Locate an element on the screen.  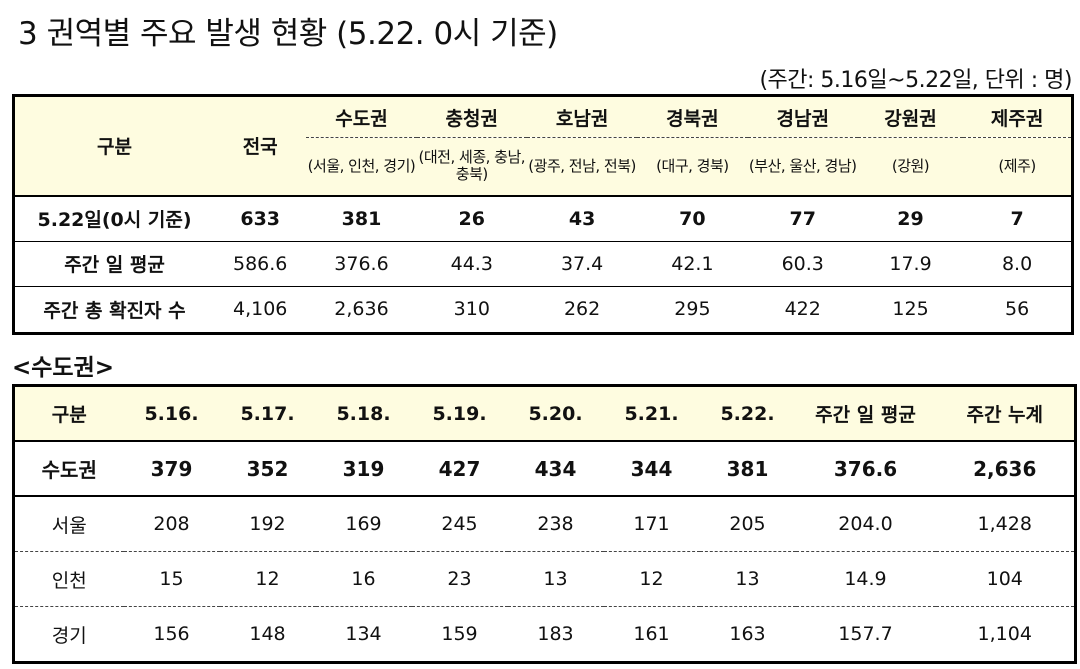
cell: 104 is located at coordinates (1005, 579).